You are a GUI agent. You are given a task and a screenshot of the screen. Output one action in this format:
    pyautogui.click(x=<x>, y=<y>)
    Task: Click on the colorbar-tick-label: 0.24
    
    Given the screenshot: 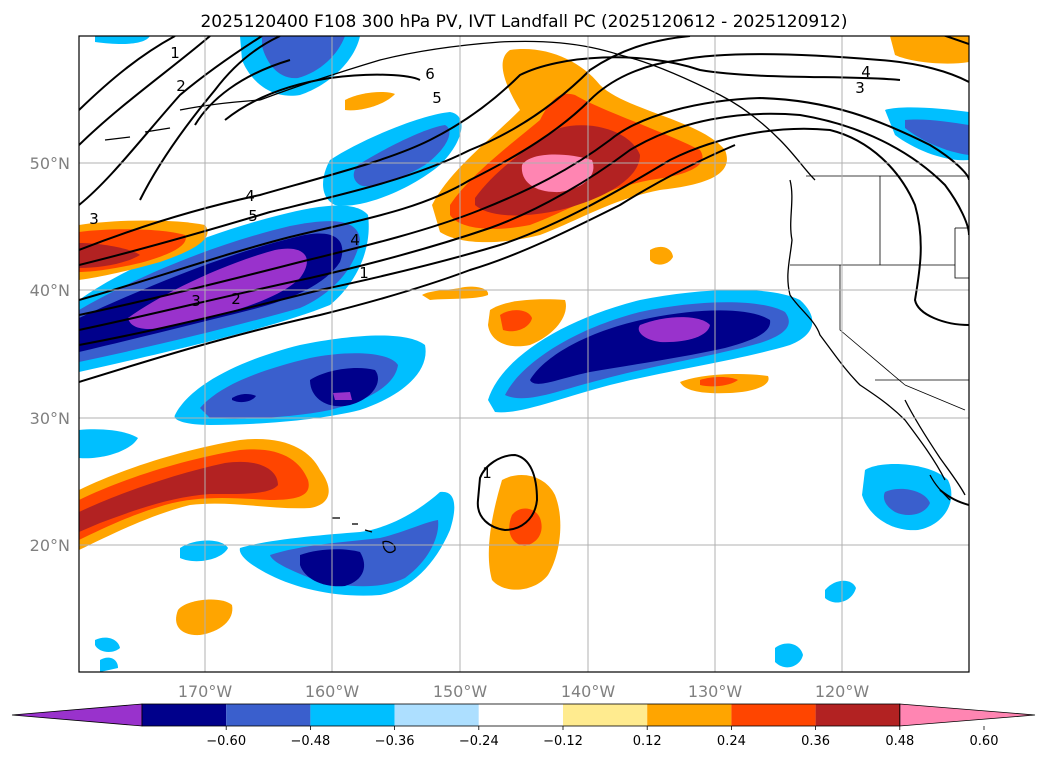 What is the action you would take?
    pyautogui.click(x=731, y=741)
    